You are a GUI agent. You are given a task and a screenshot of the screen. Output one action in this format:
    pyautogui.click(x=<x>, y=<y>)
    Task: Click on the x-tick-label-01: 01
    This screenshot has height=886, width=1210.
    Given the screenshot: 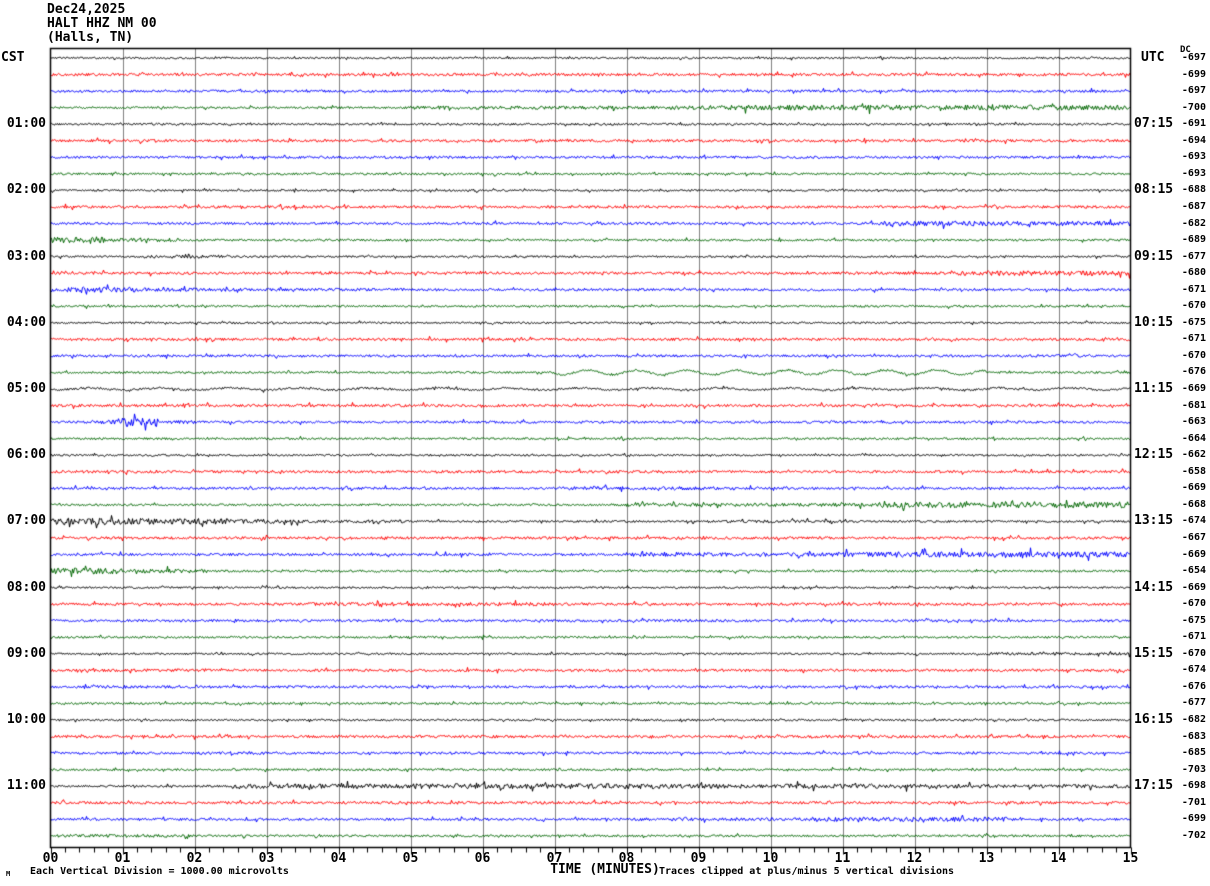 What is the action you would take?
    pyautogui.click(x=122, y=858)
    